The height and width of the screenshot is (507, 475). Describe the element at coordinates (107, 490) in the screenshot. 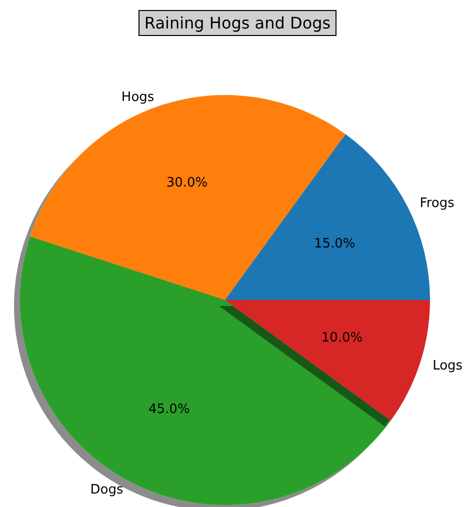

I see `slice-label: Dogs` at that location.